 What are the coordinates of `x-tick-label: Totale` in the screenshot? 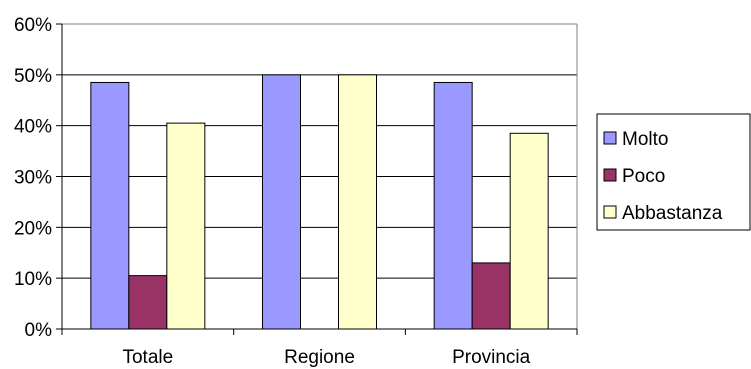 It's located at (147, 357).